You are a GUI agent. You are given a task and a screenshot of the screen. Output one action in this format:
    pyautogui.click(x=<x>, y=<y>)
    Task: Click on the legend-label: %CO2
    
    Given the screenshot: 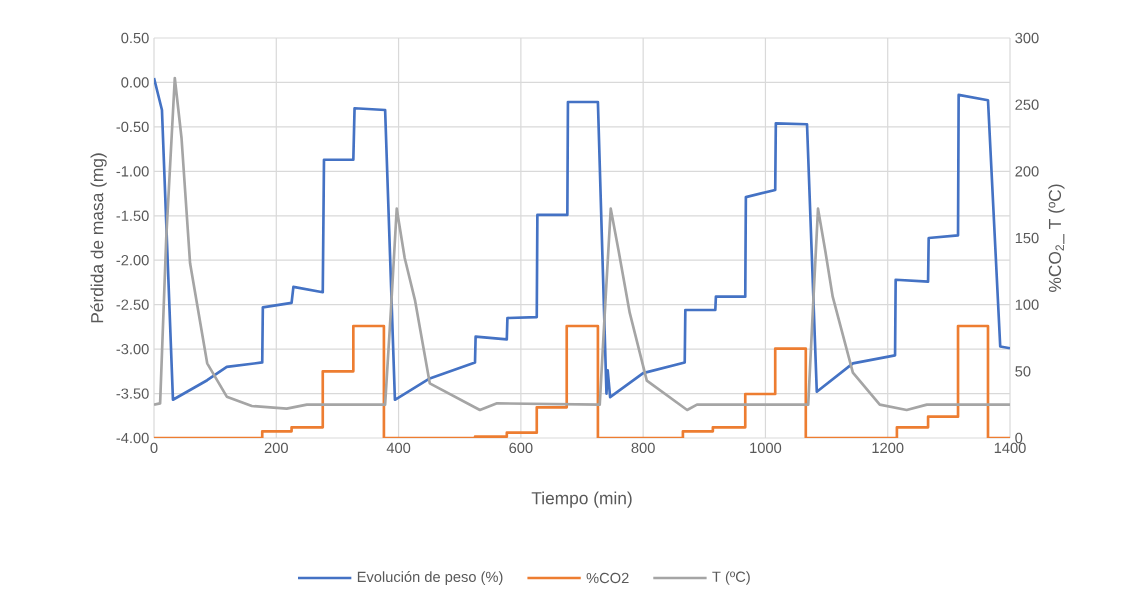 What is the action you would take?
    pyautogui.click(x=607, y=578)
    